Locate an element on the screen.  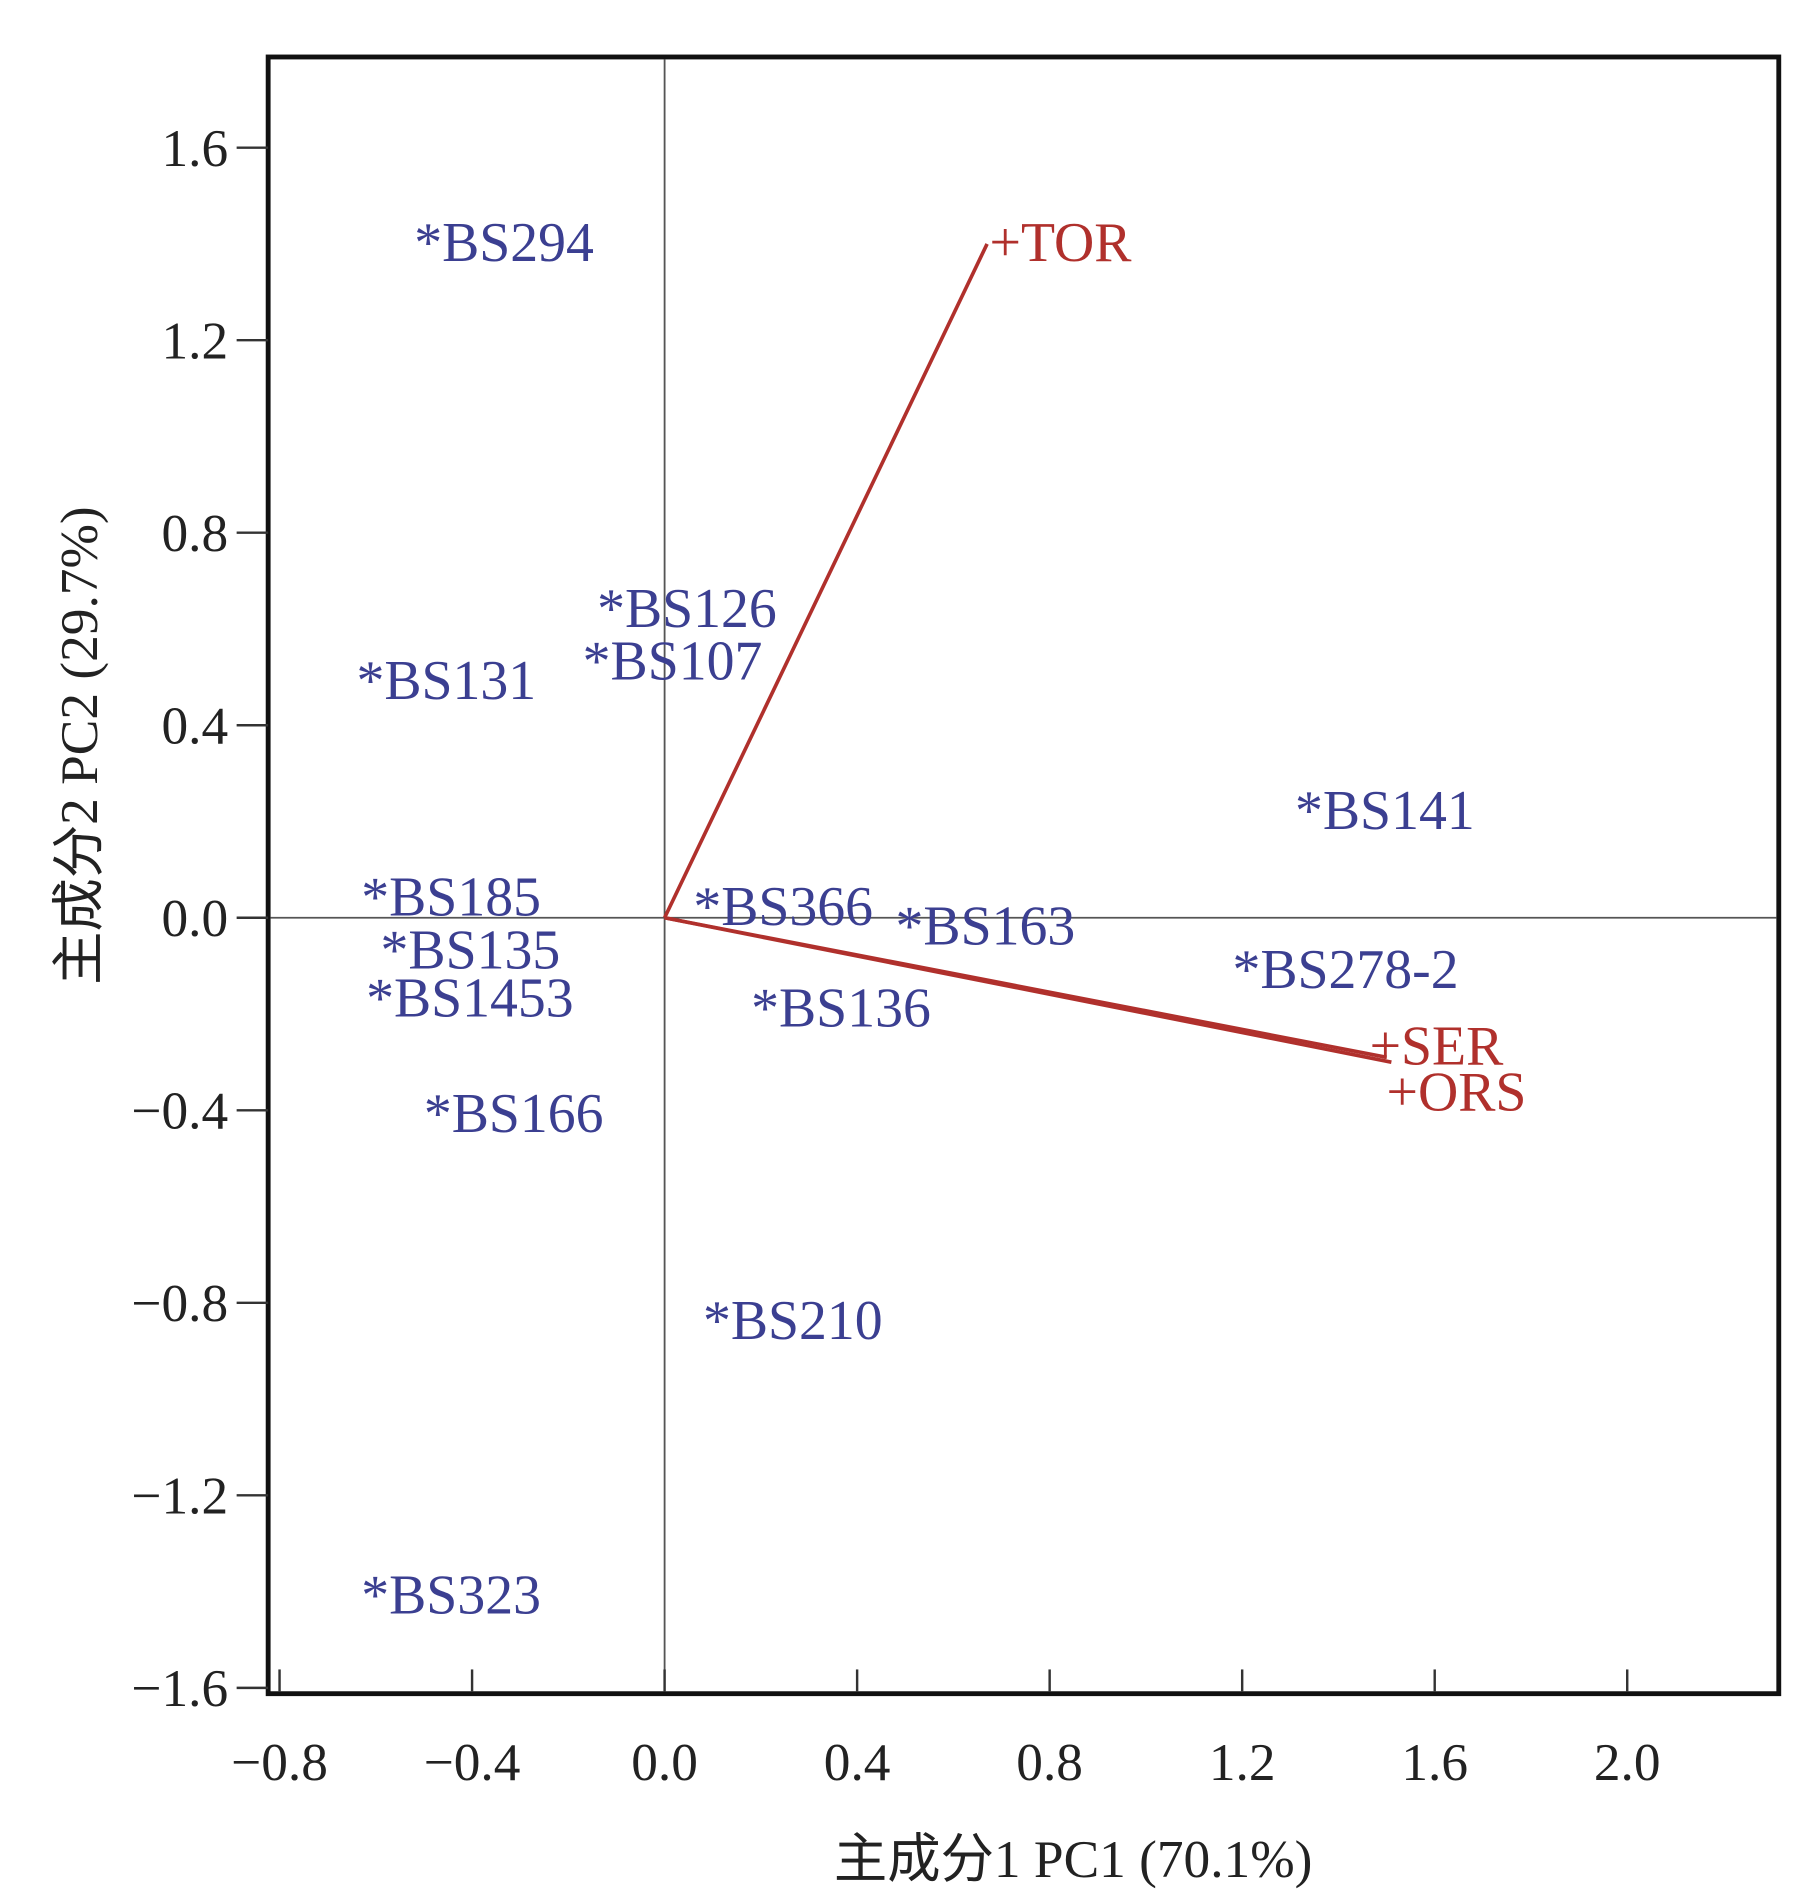
y-tick-label: 1.2 is located at coordinates (194, 340).